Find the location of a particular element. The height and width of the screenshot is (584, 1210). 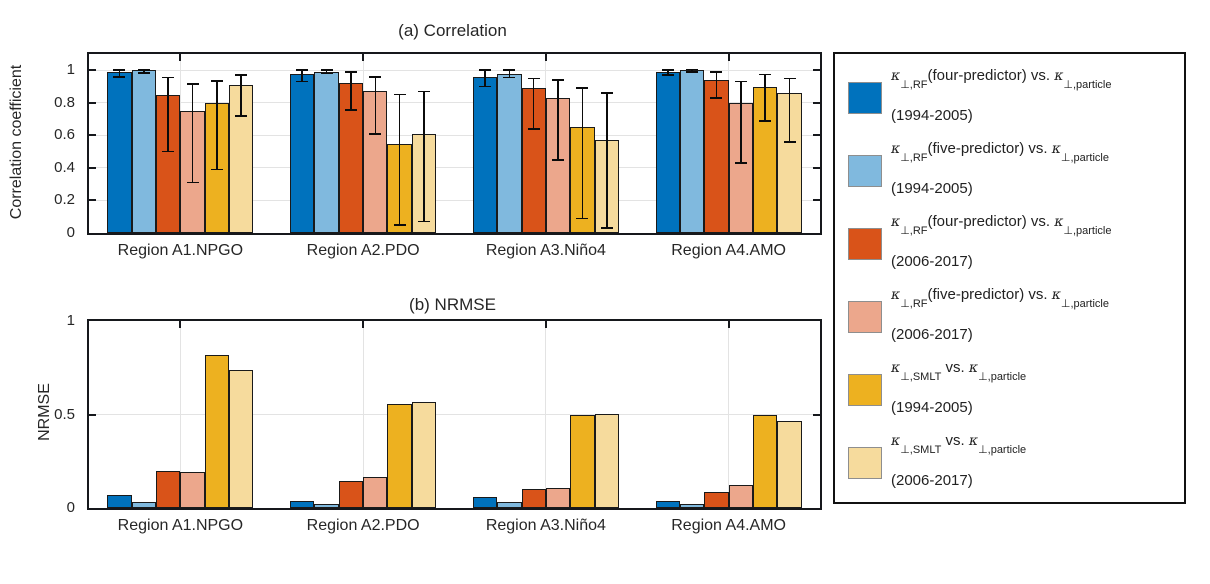

legend-years: (2006-2017) is located at coordinates (932, 480).